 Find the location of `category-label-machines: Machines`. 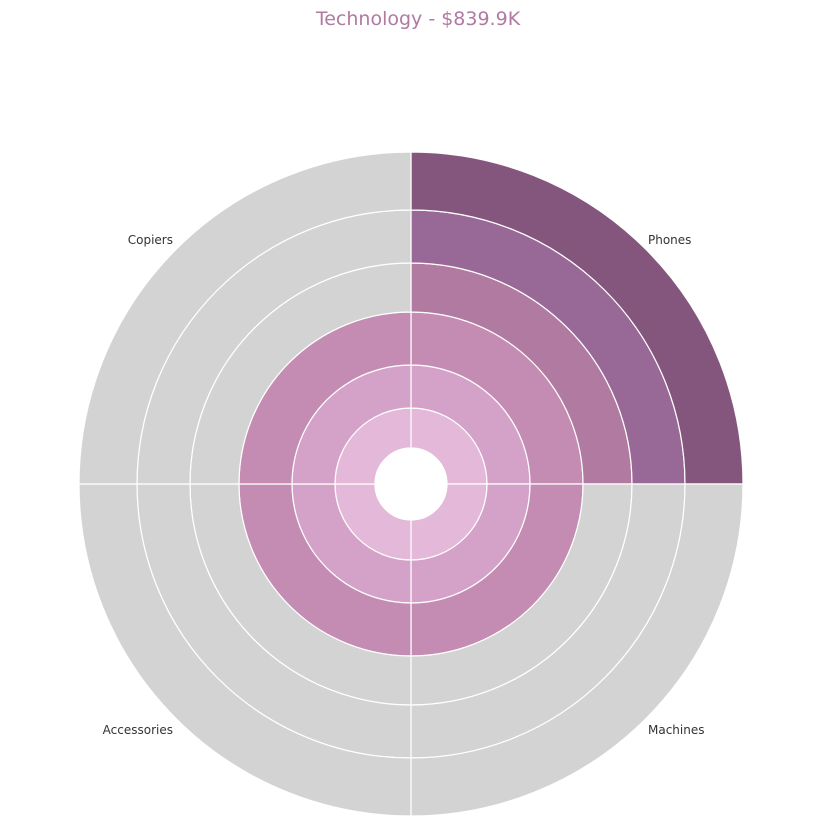

category-label-machines: Machines is located at coordinates (676, 730).